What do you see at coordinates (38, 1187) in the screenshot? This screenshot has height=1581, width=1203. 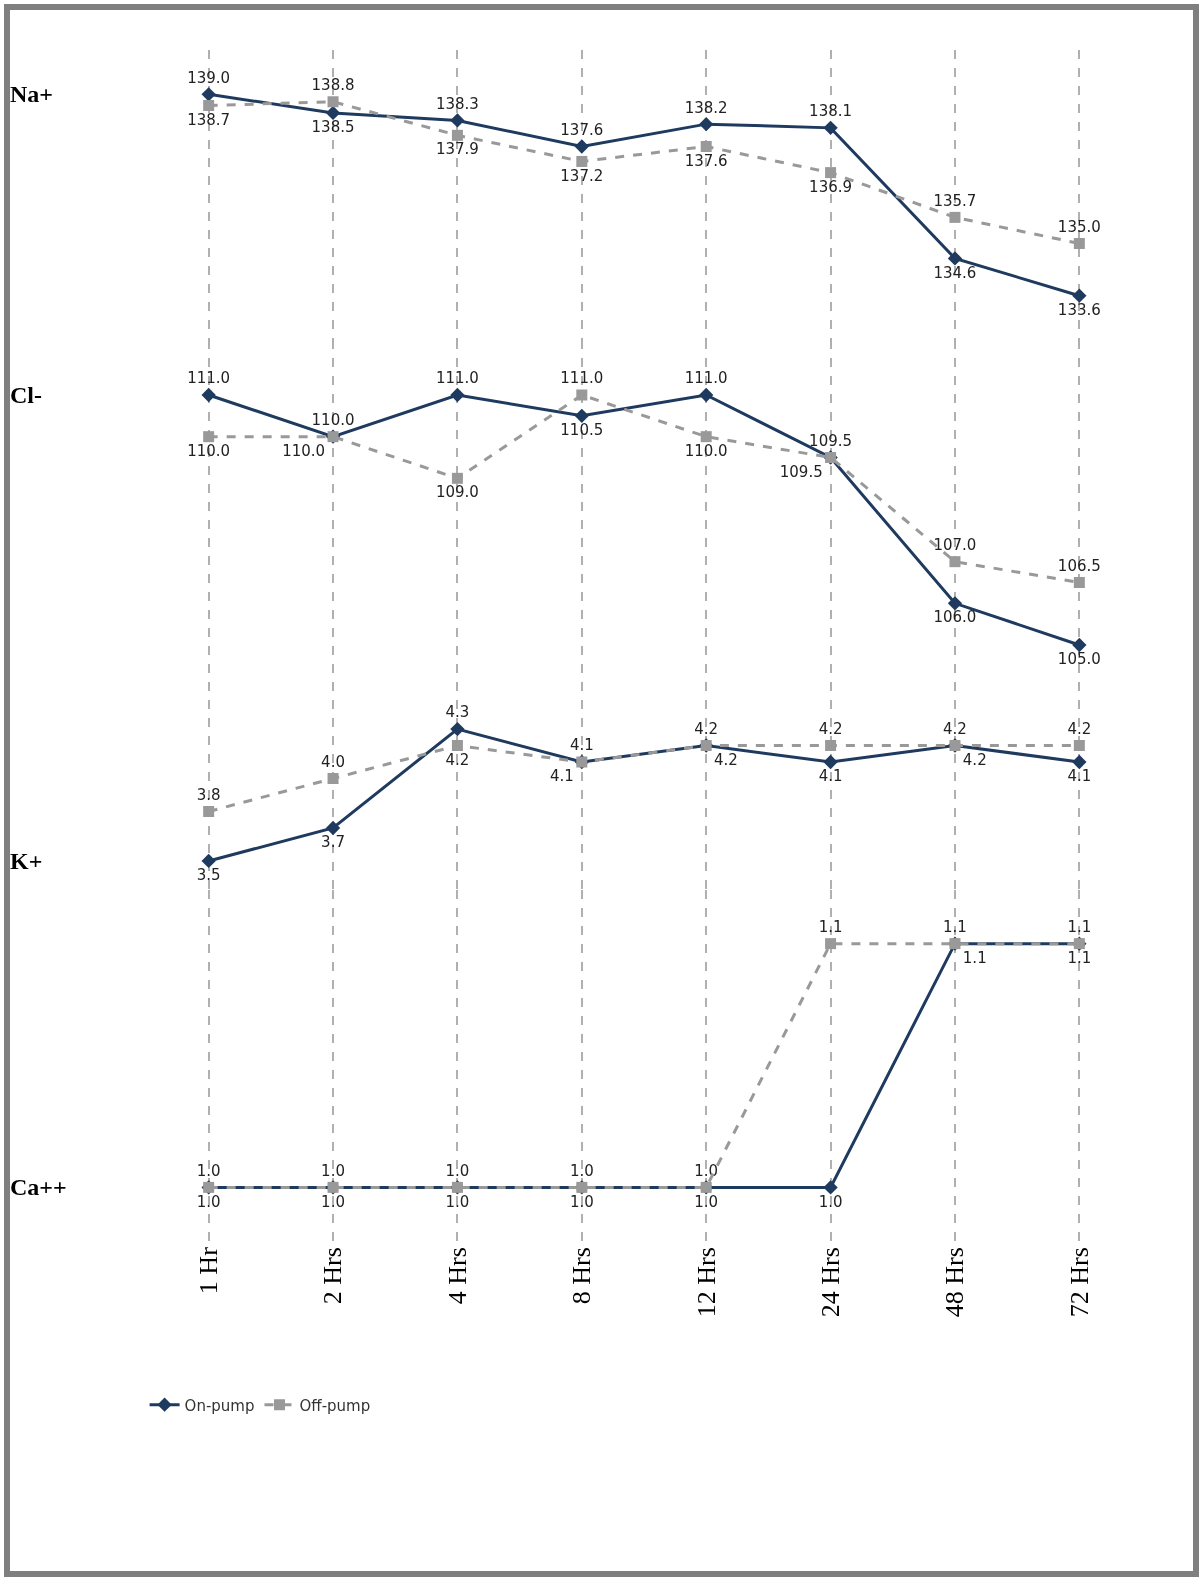 I see `y-axis-title: Ca++` at bounding box center [38, 1187].